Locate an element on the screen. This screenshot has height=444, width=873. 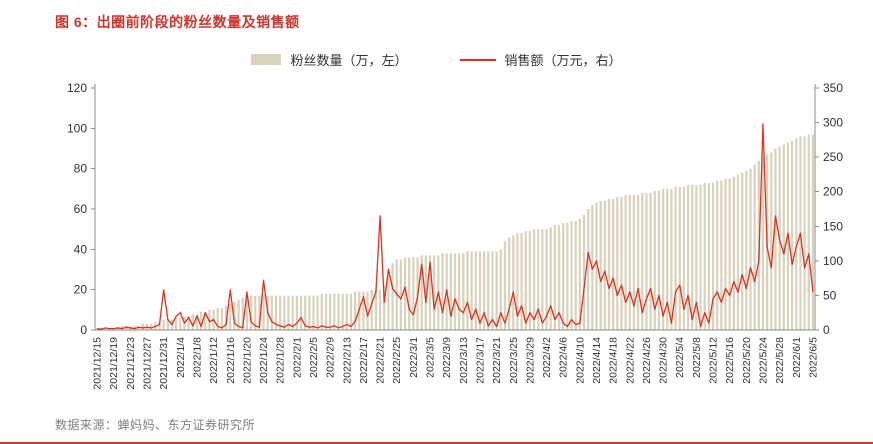
svg-text: 2022/3/9 is located at coordinates (447, 357).